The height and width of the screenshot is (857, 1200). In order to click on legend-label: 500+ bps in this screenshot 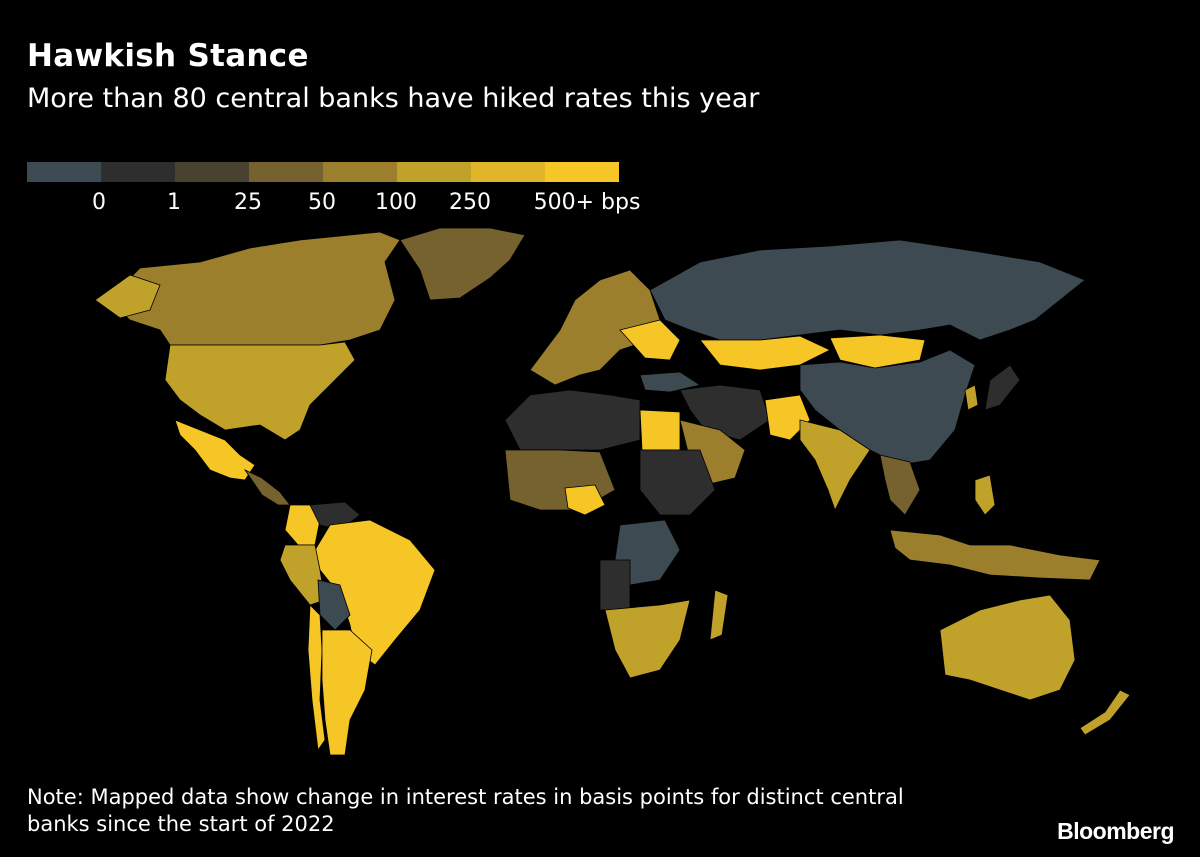, I will do `click(587, 202)`.